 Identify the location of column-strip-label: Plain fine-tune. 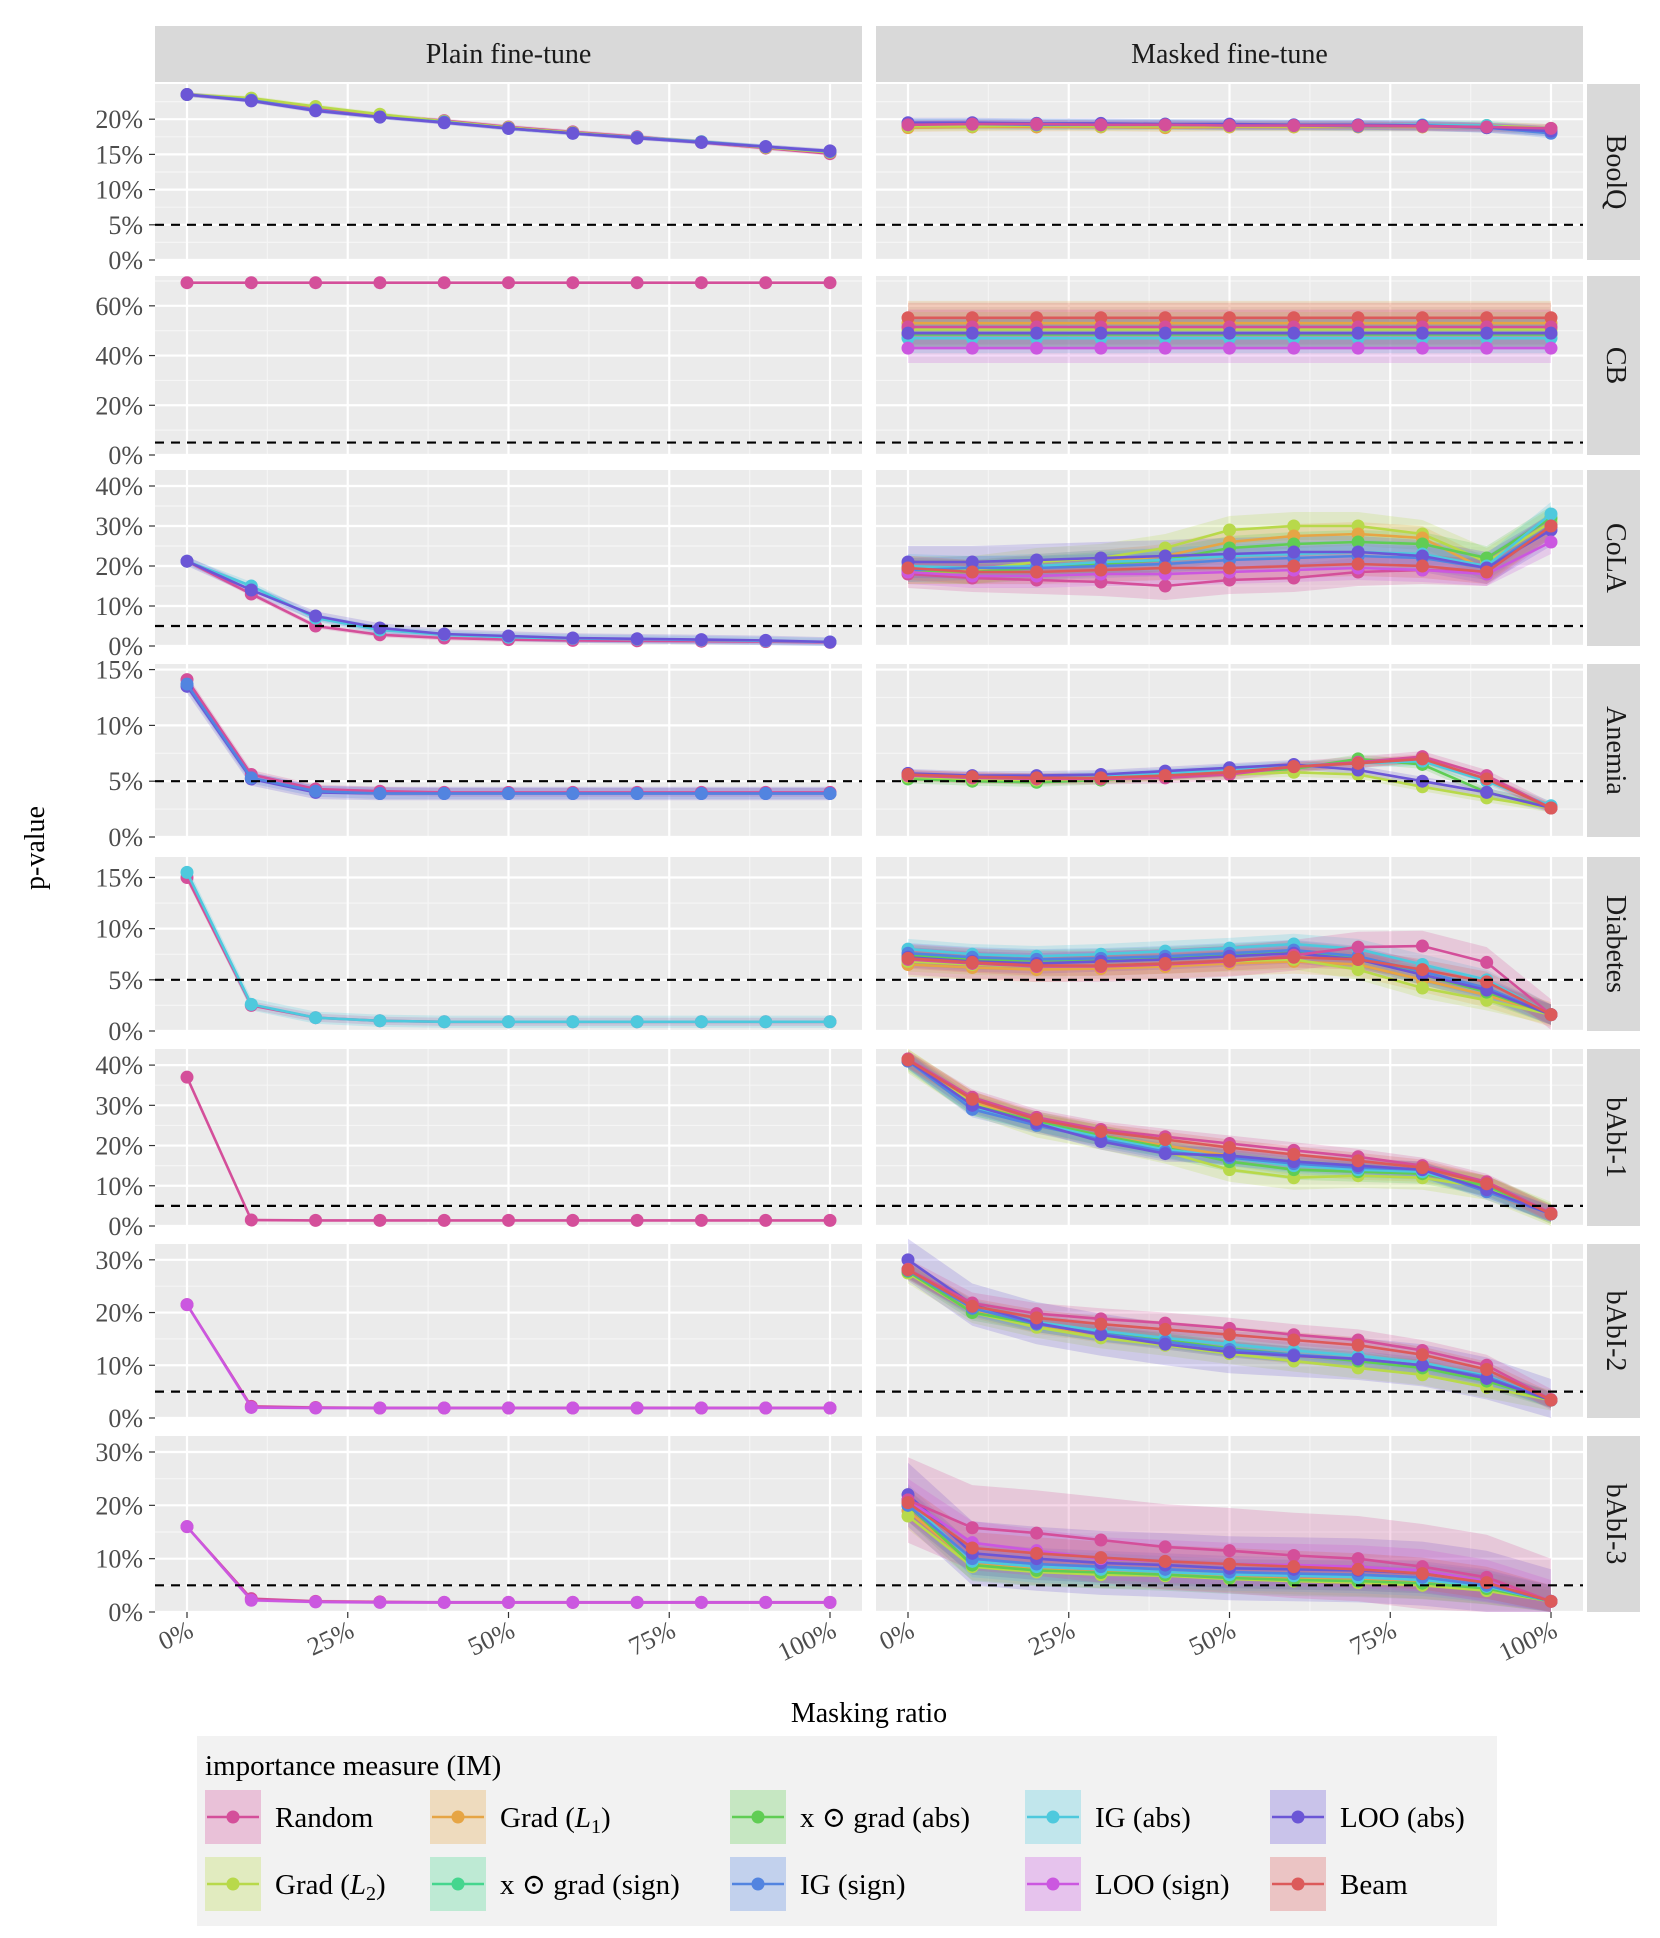
(509, 54).